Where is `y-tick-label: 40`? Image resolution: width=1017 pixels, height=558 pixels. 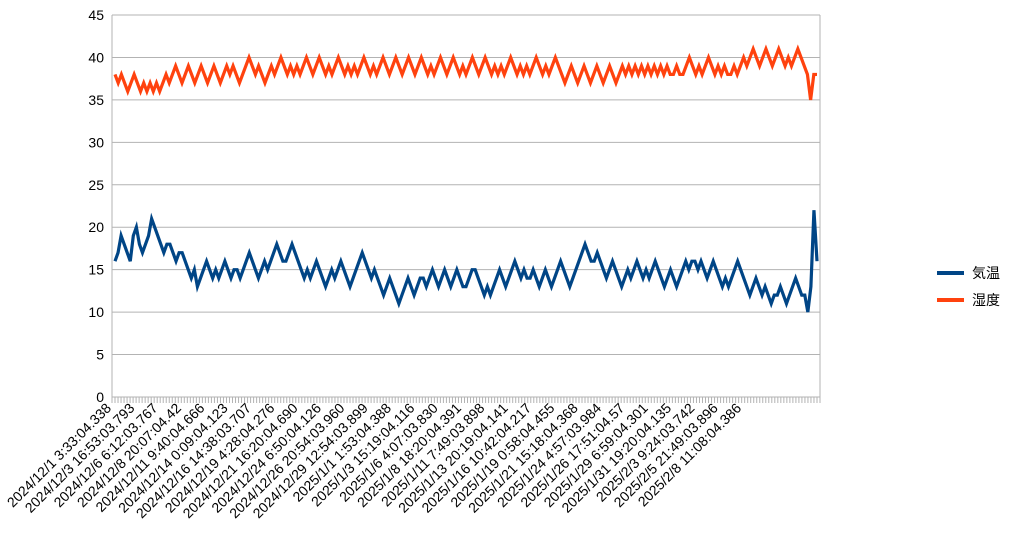
y-tick-label: 40 is located at coordinates (96, 57).